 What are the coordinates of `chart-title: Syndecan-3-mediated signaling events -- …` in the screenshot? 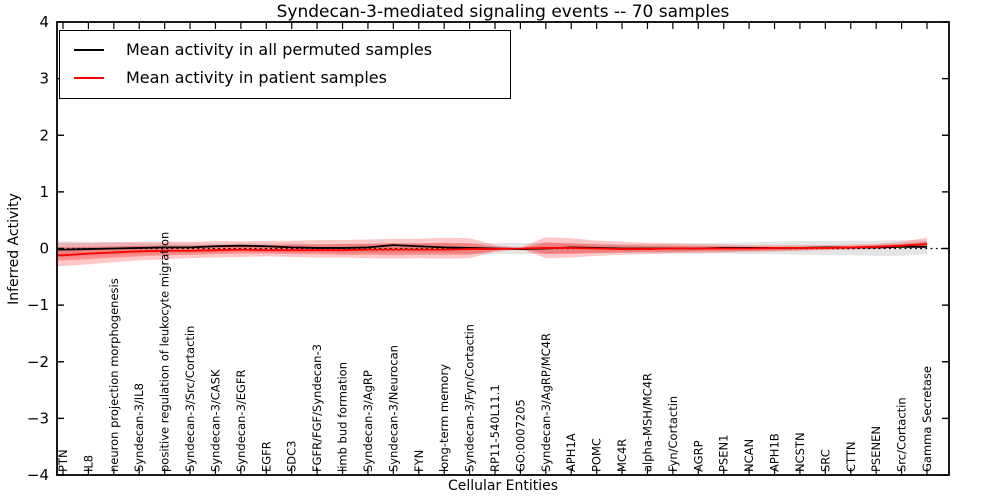 It's located at (503, 12).